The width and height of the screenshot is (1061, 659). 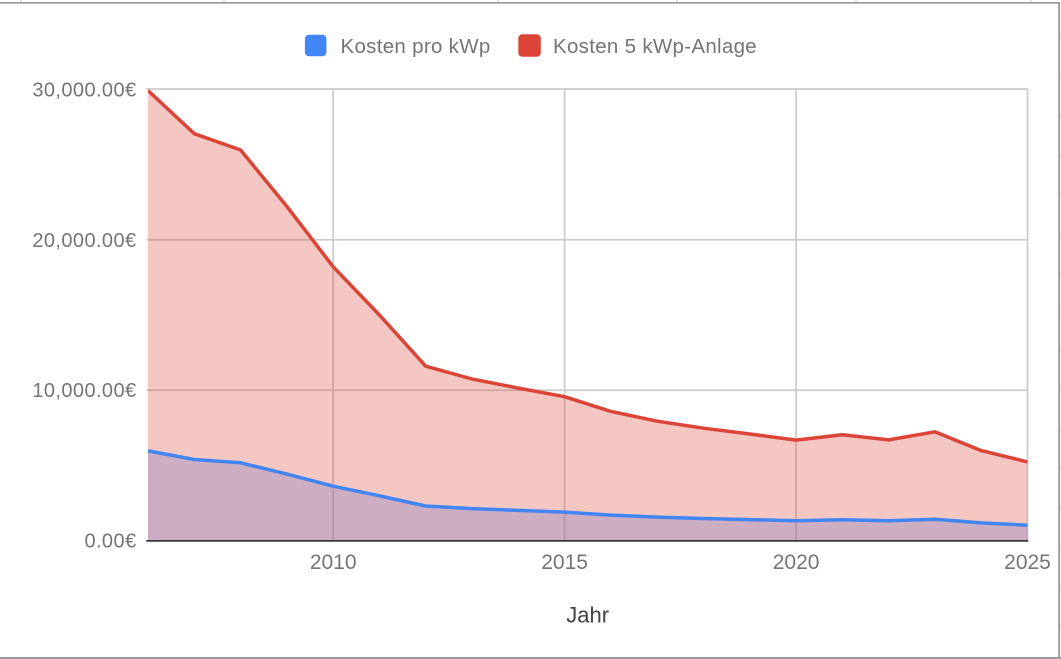 I want to click on svg-text: 0.00€, so click(x=110, y=541).